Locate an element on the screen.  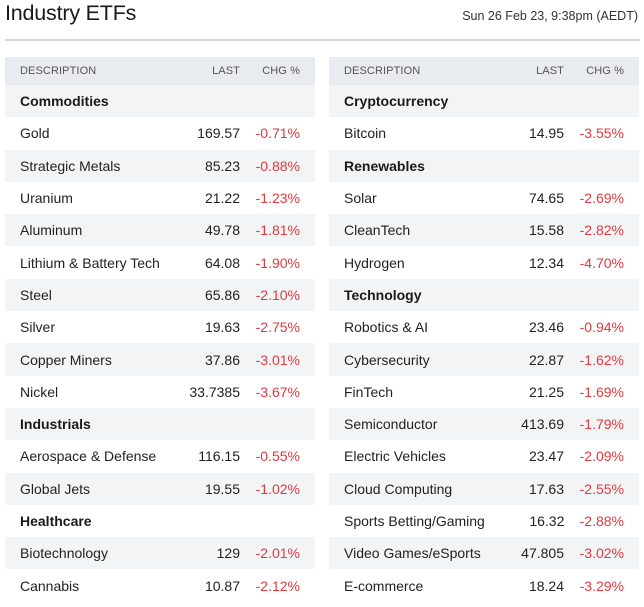
table-row: Sports Betting/Gaming 16.32 -2.88% is located at coordinates (484, 521).